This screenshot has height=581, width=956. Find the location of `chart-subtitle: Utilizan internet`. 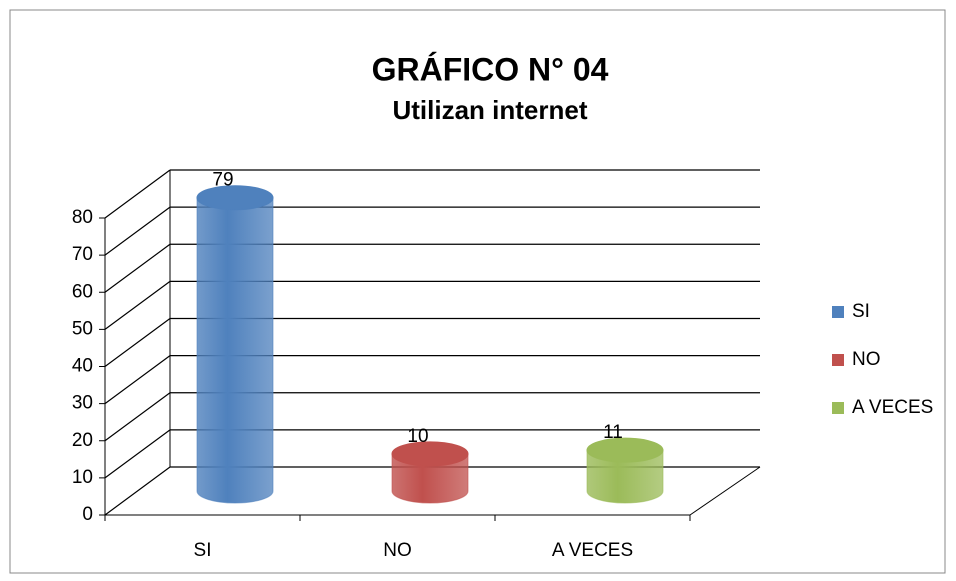

chart-subtitle: Utilizan internet is located at coordinates (489, 110).